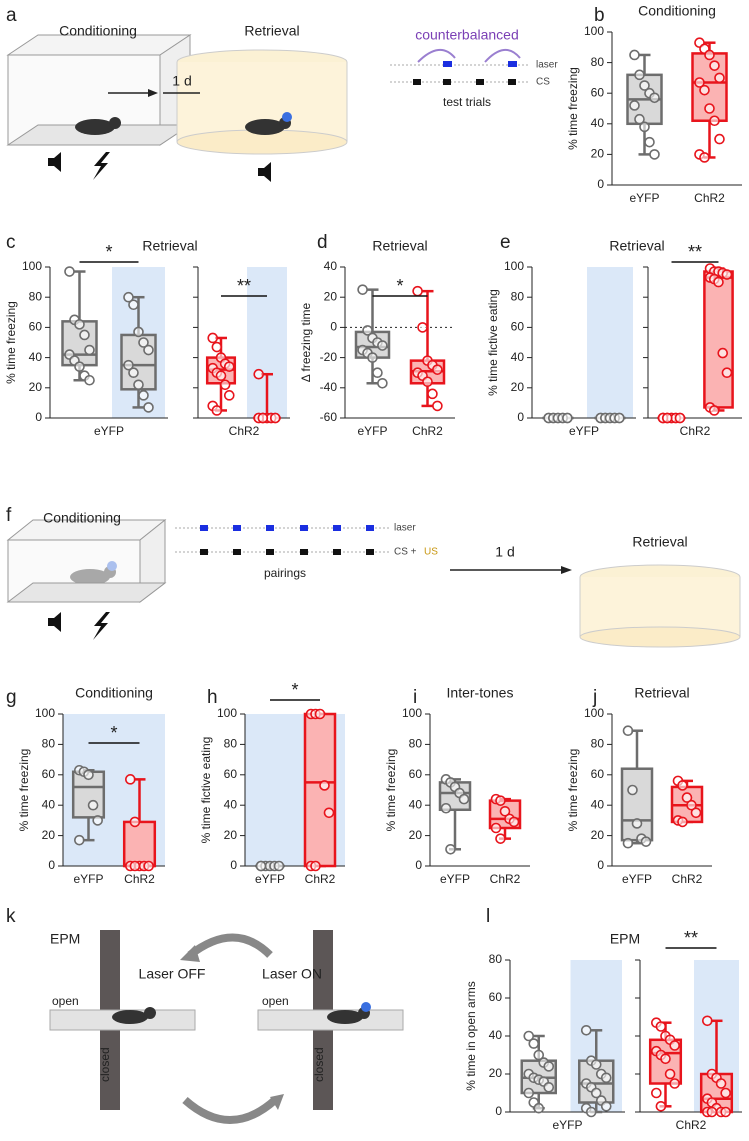 This screenshot has width=749, height=1141. I want to click on label: laser, so click(547, 65).